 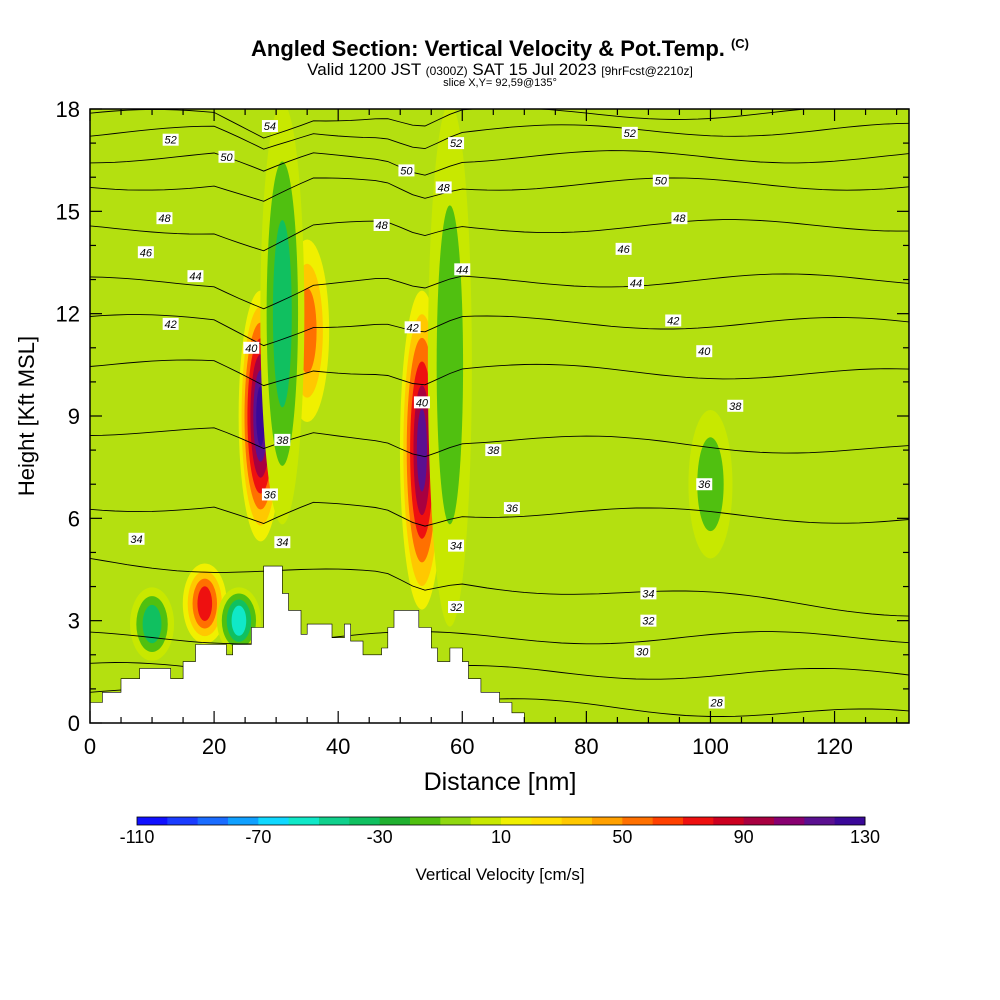 What do you see at coordinates (834, 746) in the screenshot?
I see `x-tick-label: 120` at bounding box center [834, 746].